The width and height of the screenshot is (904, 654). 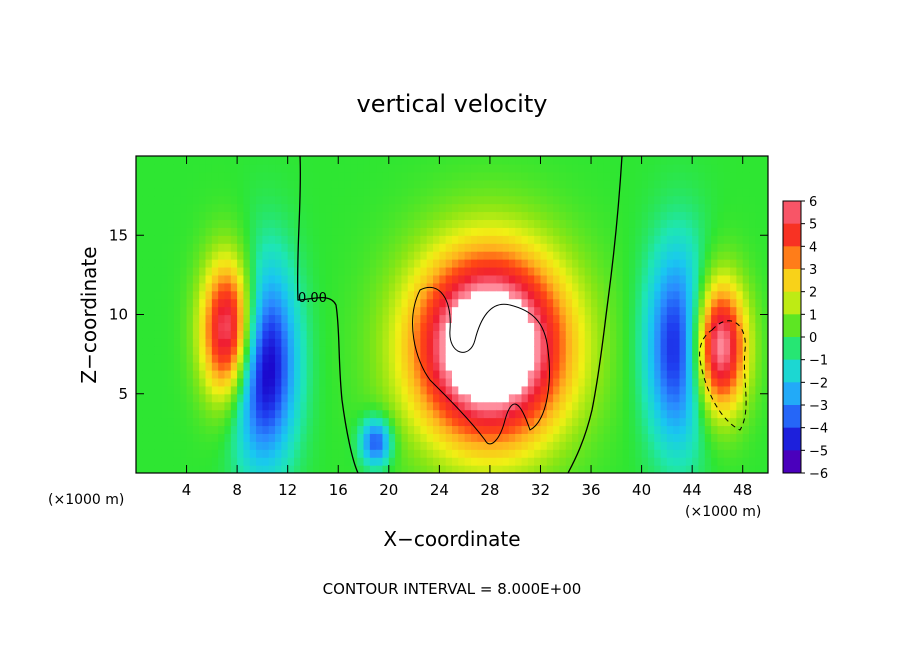 I want to click on x-tick-label: 48, so click(x=742, y=490).